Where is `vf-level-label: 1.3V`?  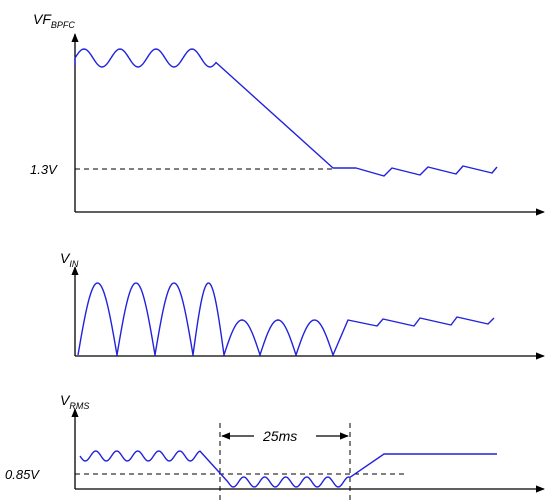 vf-level-label: 1.3V is located at coordinates (44, 169).